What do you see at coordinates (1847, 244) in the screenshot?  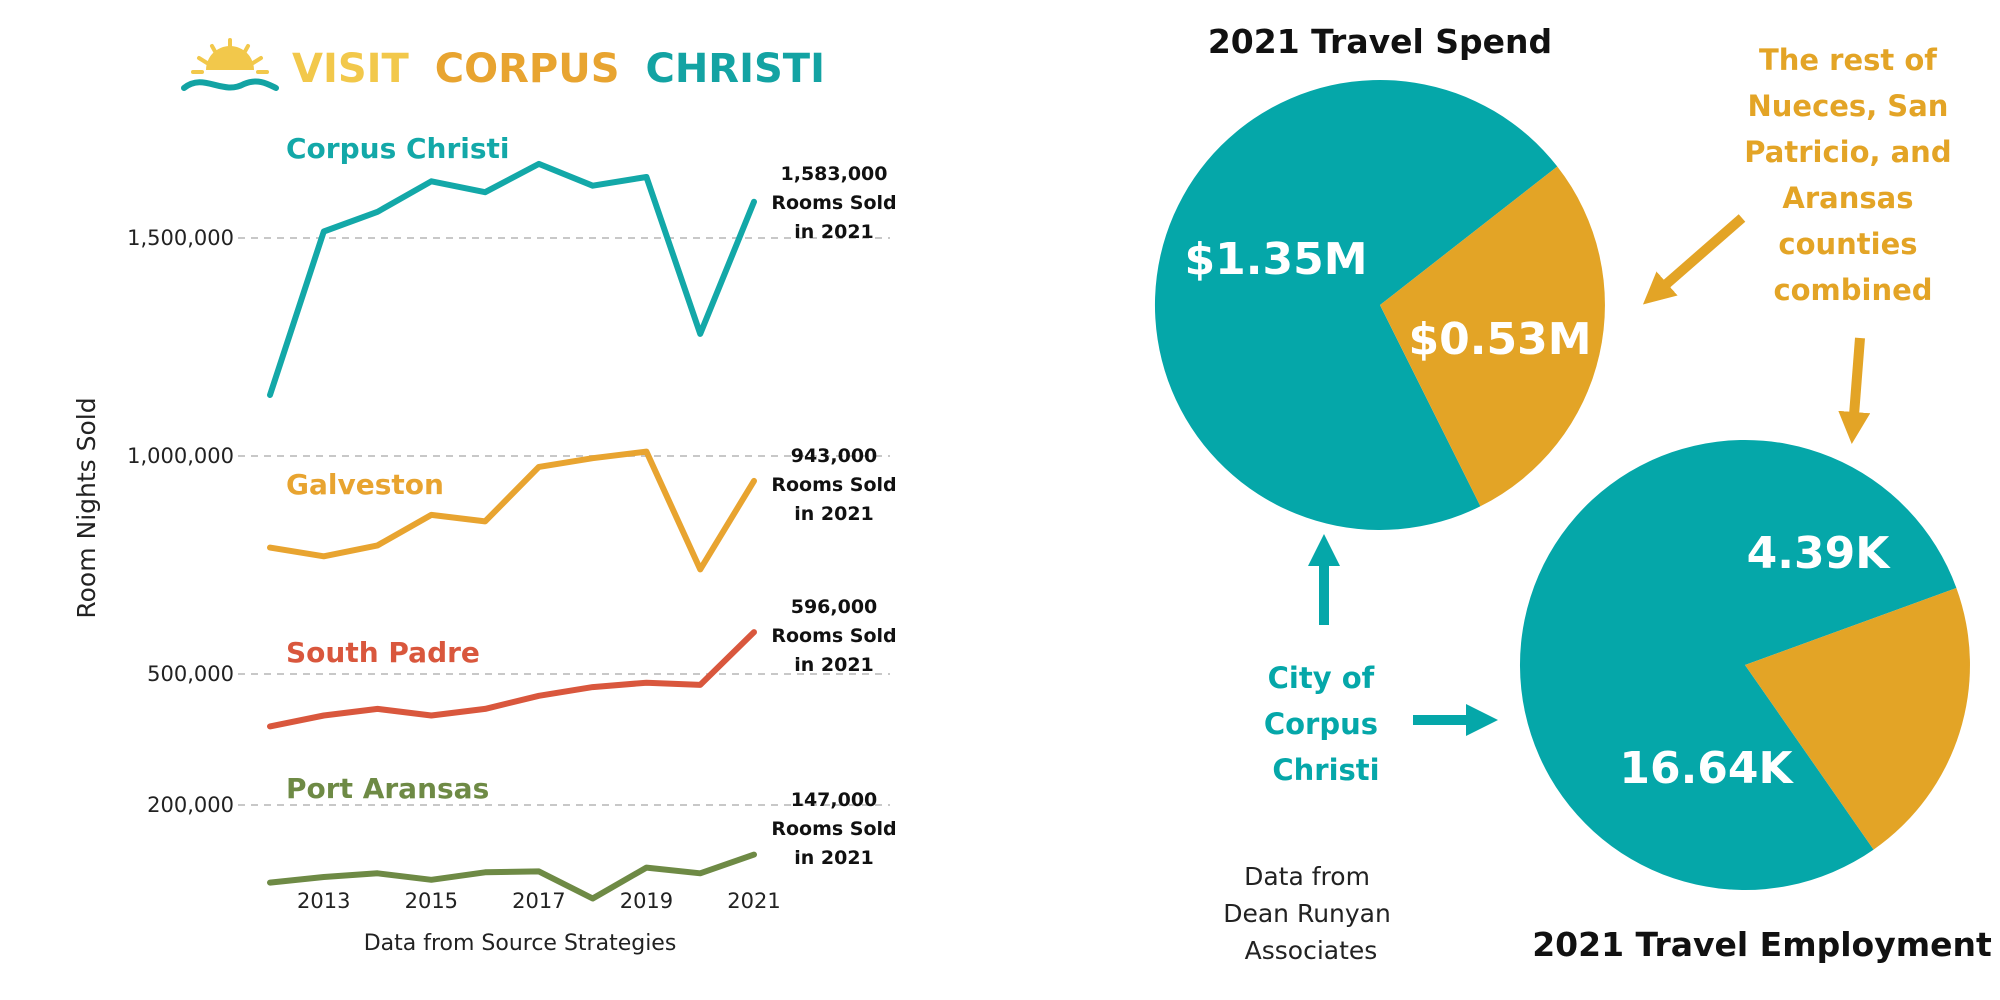 I see `callout-rest-line-5: counties` at bounding box center [1847, 244].